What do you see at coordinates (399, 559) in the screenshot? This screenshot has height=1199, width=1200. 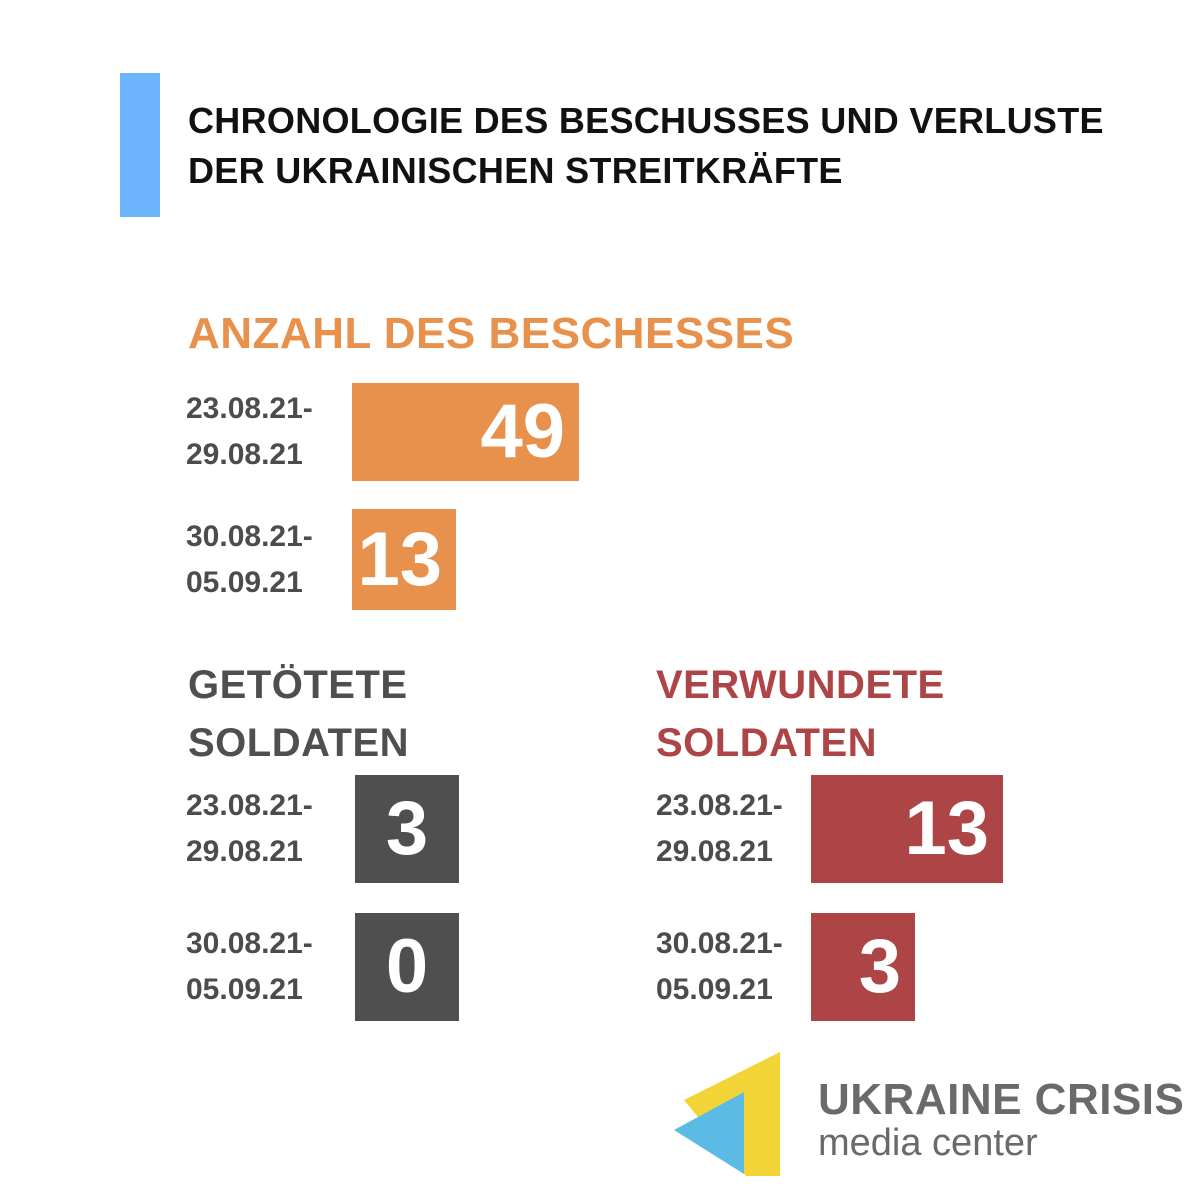 I see `shelling-value-label: 13` at bounding box center [399, 559].